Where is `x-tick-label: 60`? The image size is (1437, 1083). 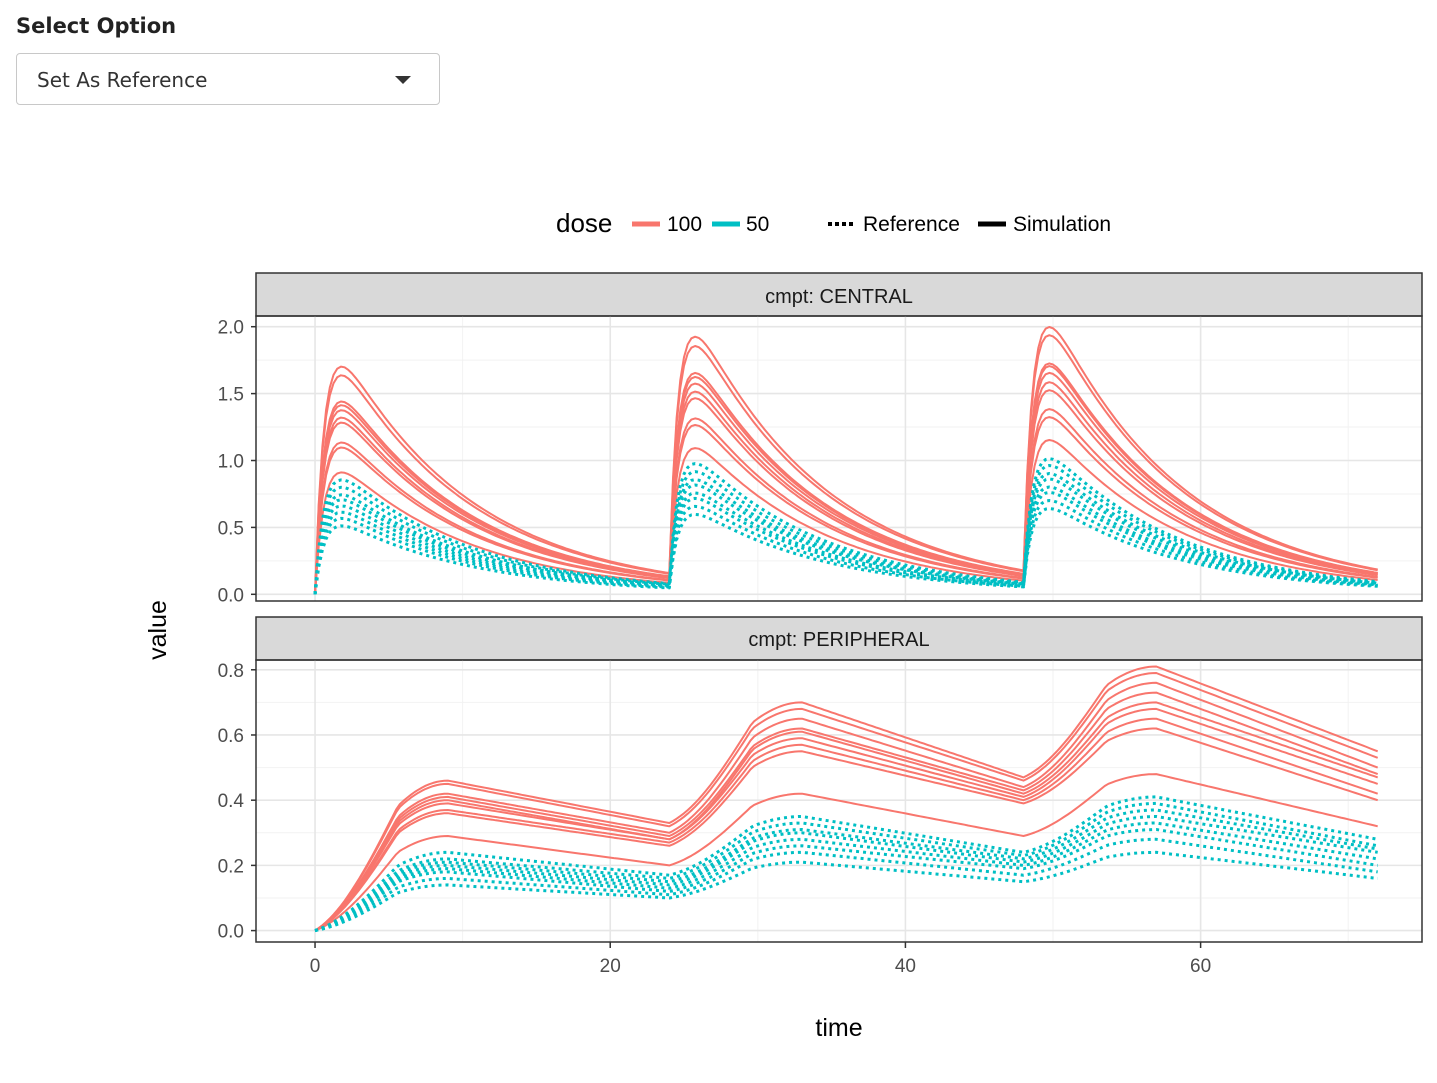 x-tick-label: 60 is located at coordinates (1200, 966).